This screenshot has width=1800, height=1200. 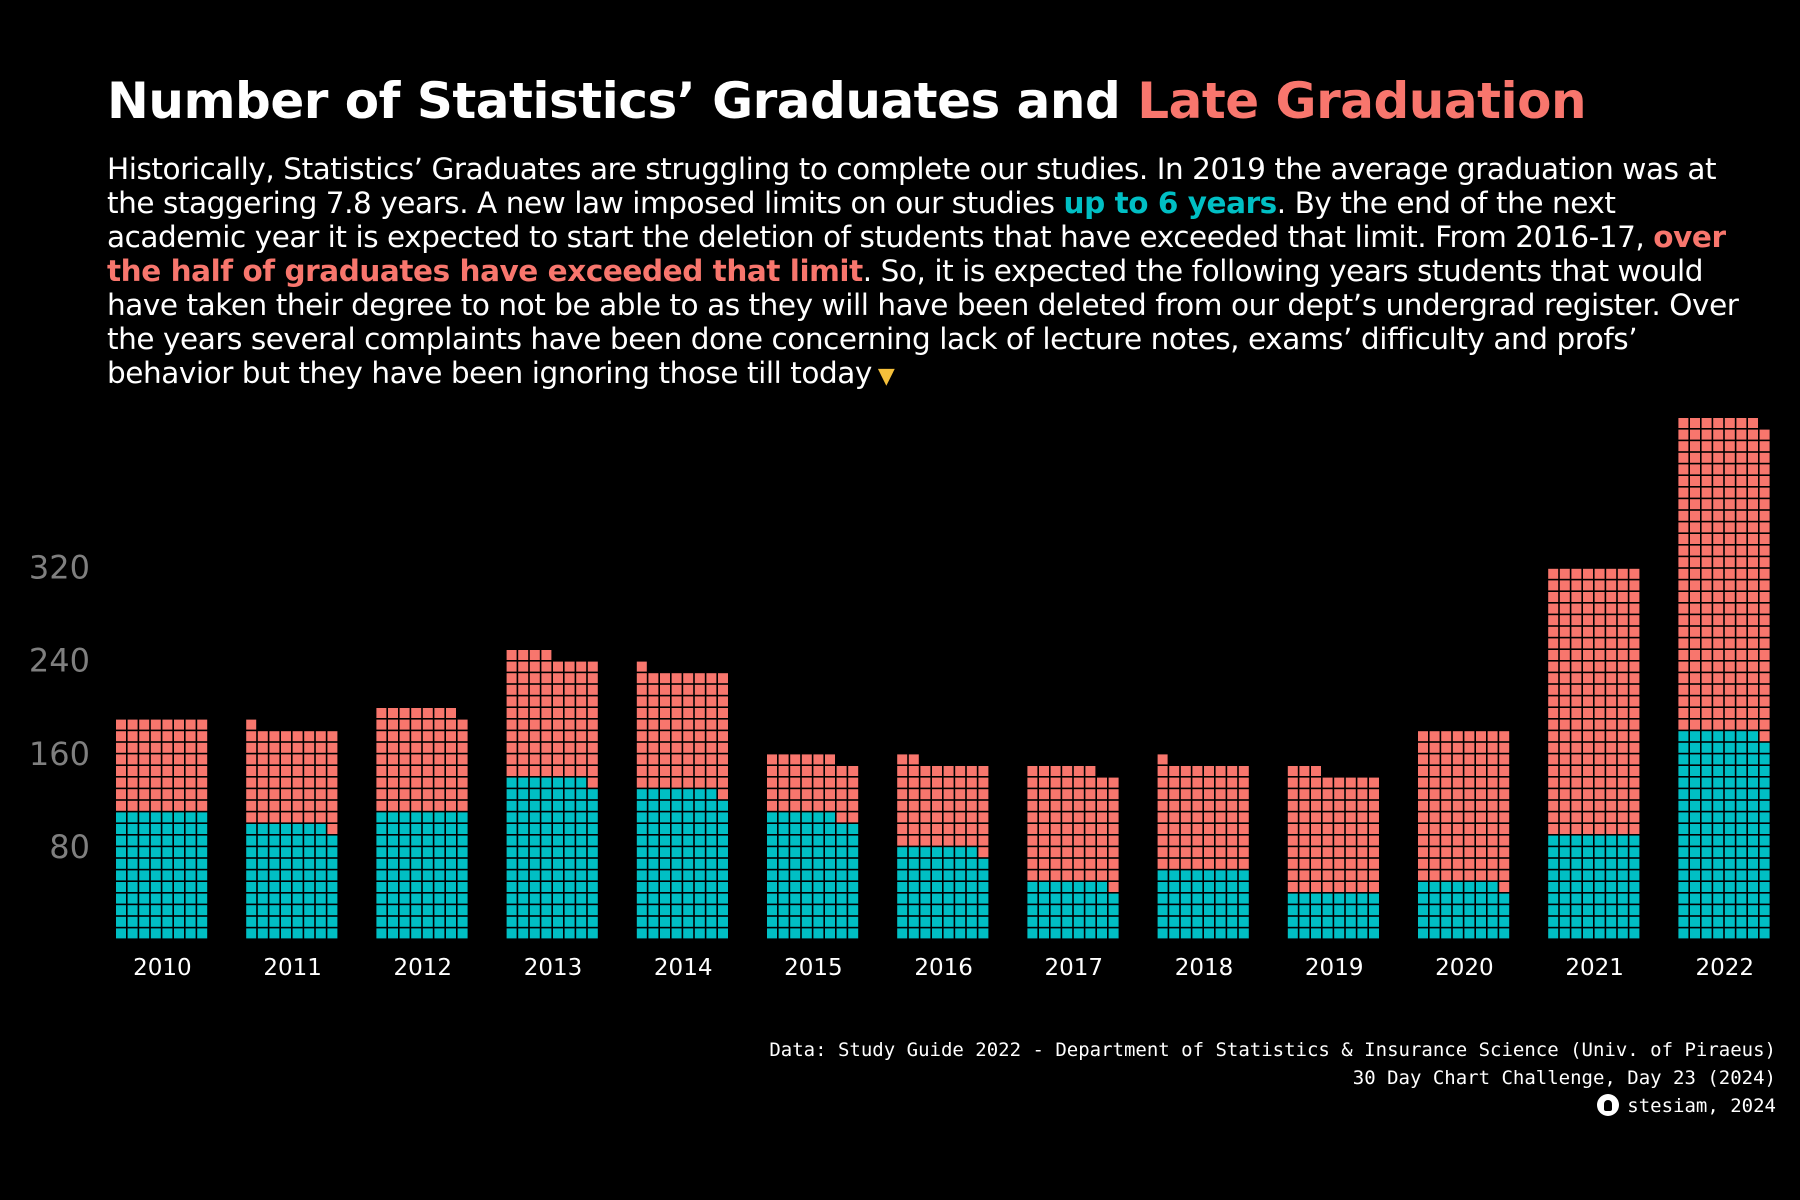 What do you see at coordinates (162, 875) in the screenshot?
I see `on-time-segment-2010` at bounding box center [162, 875].